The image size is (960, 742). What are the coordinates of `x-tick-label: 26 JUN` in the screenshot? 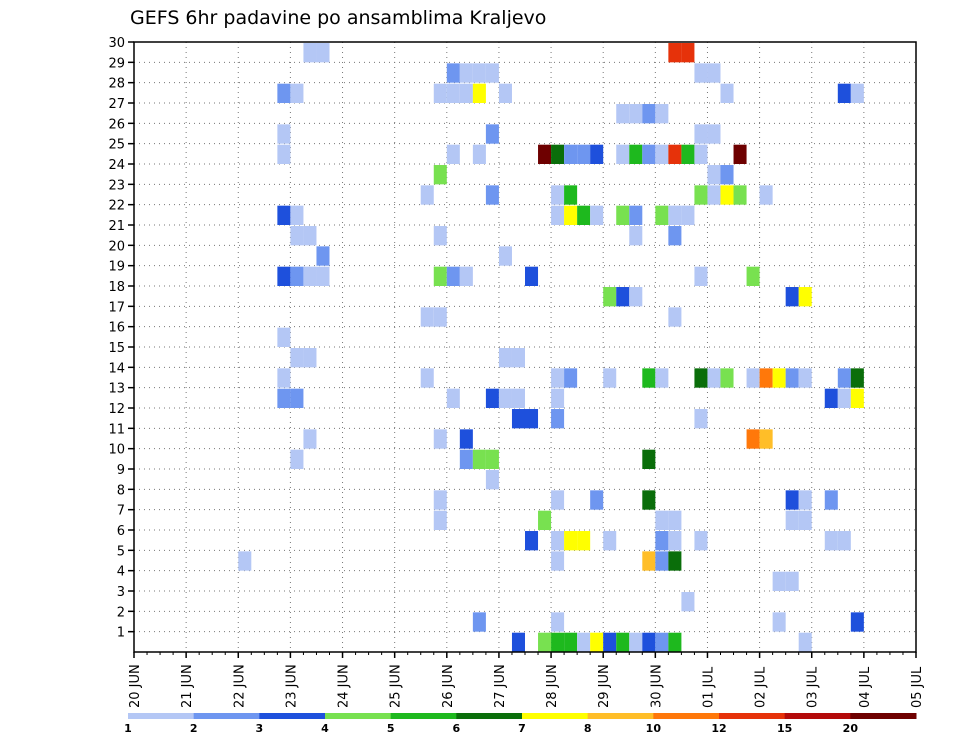 It's located at (448, 686).